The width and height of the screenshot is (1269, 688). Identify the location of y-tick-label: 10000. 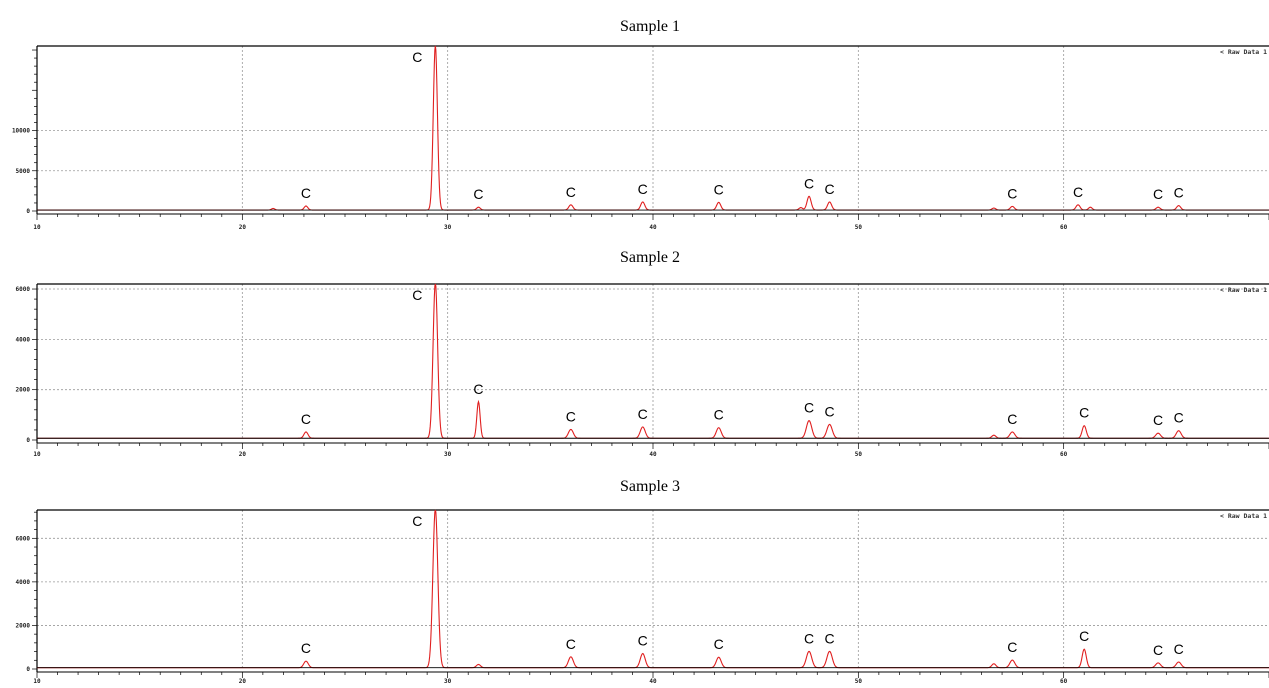
(21, 131).